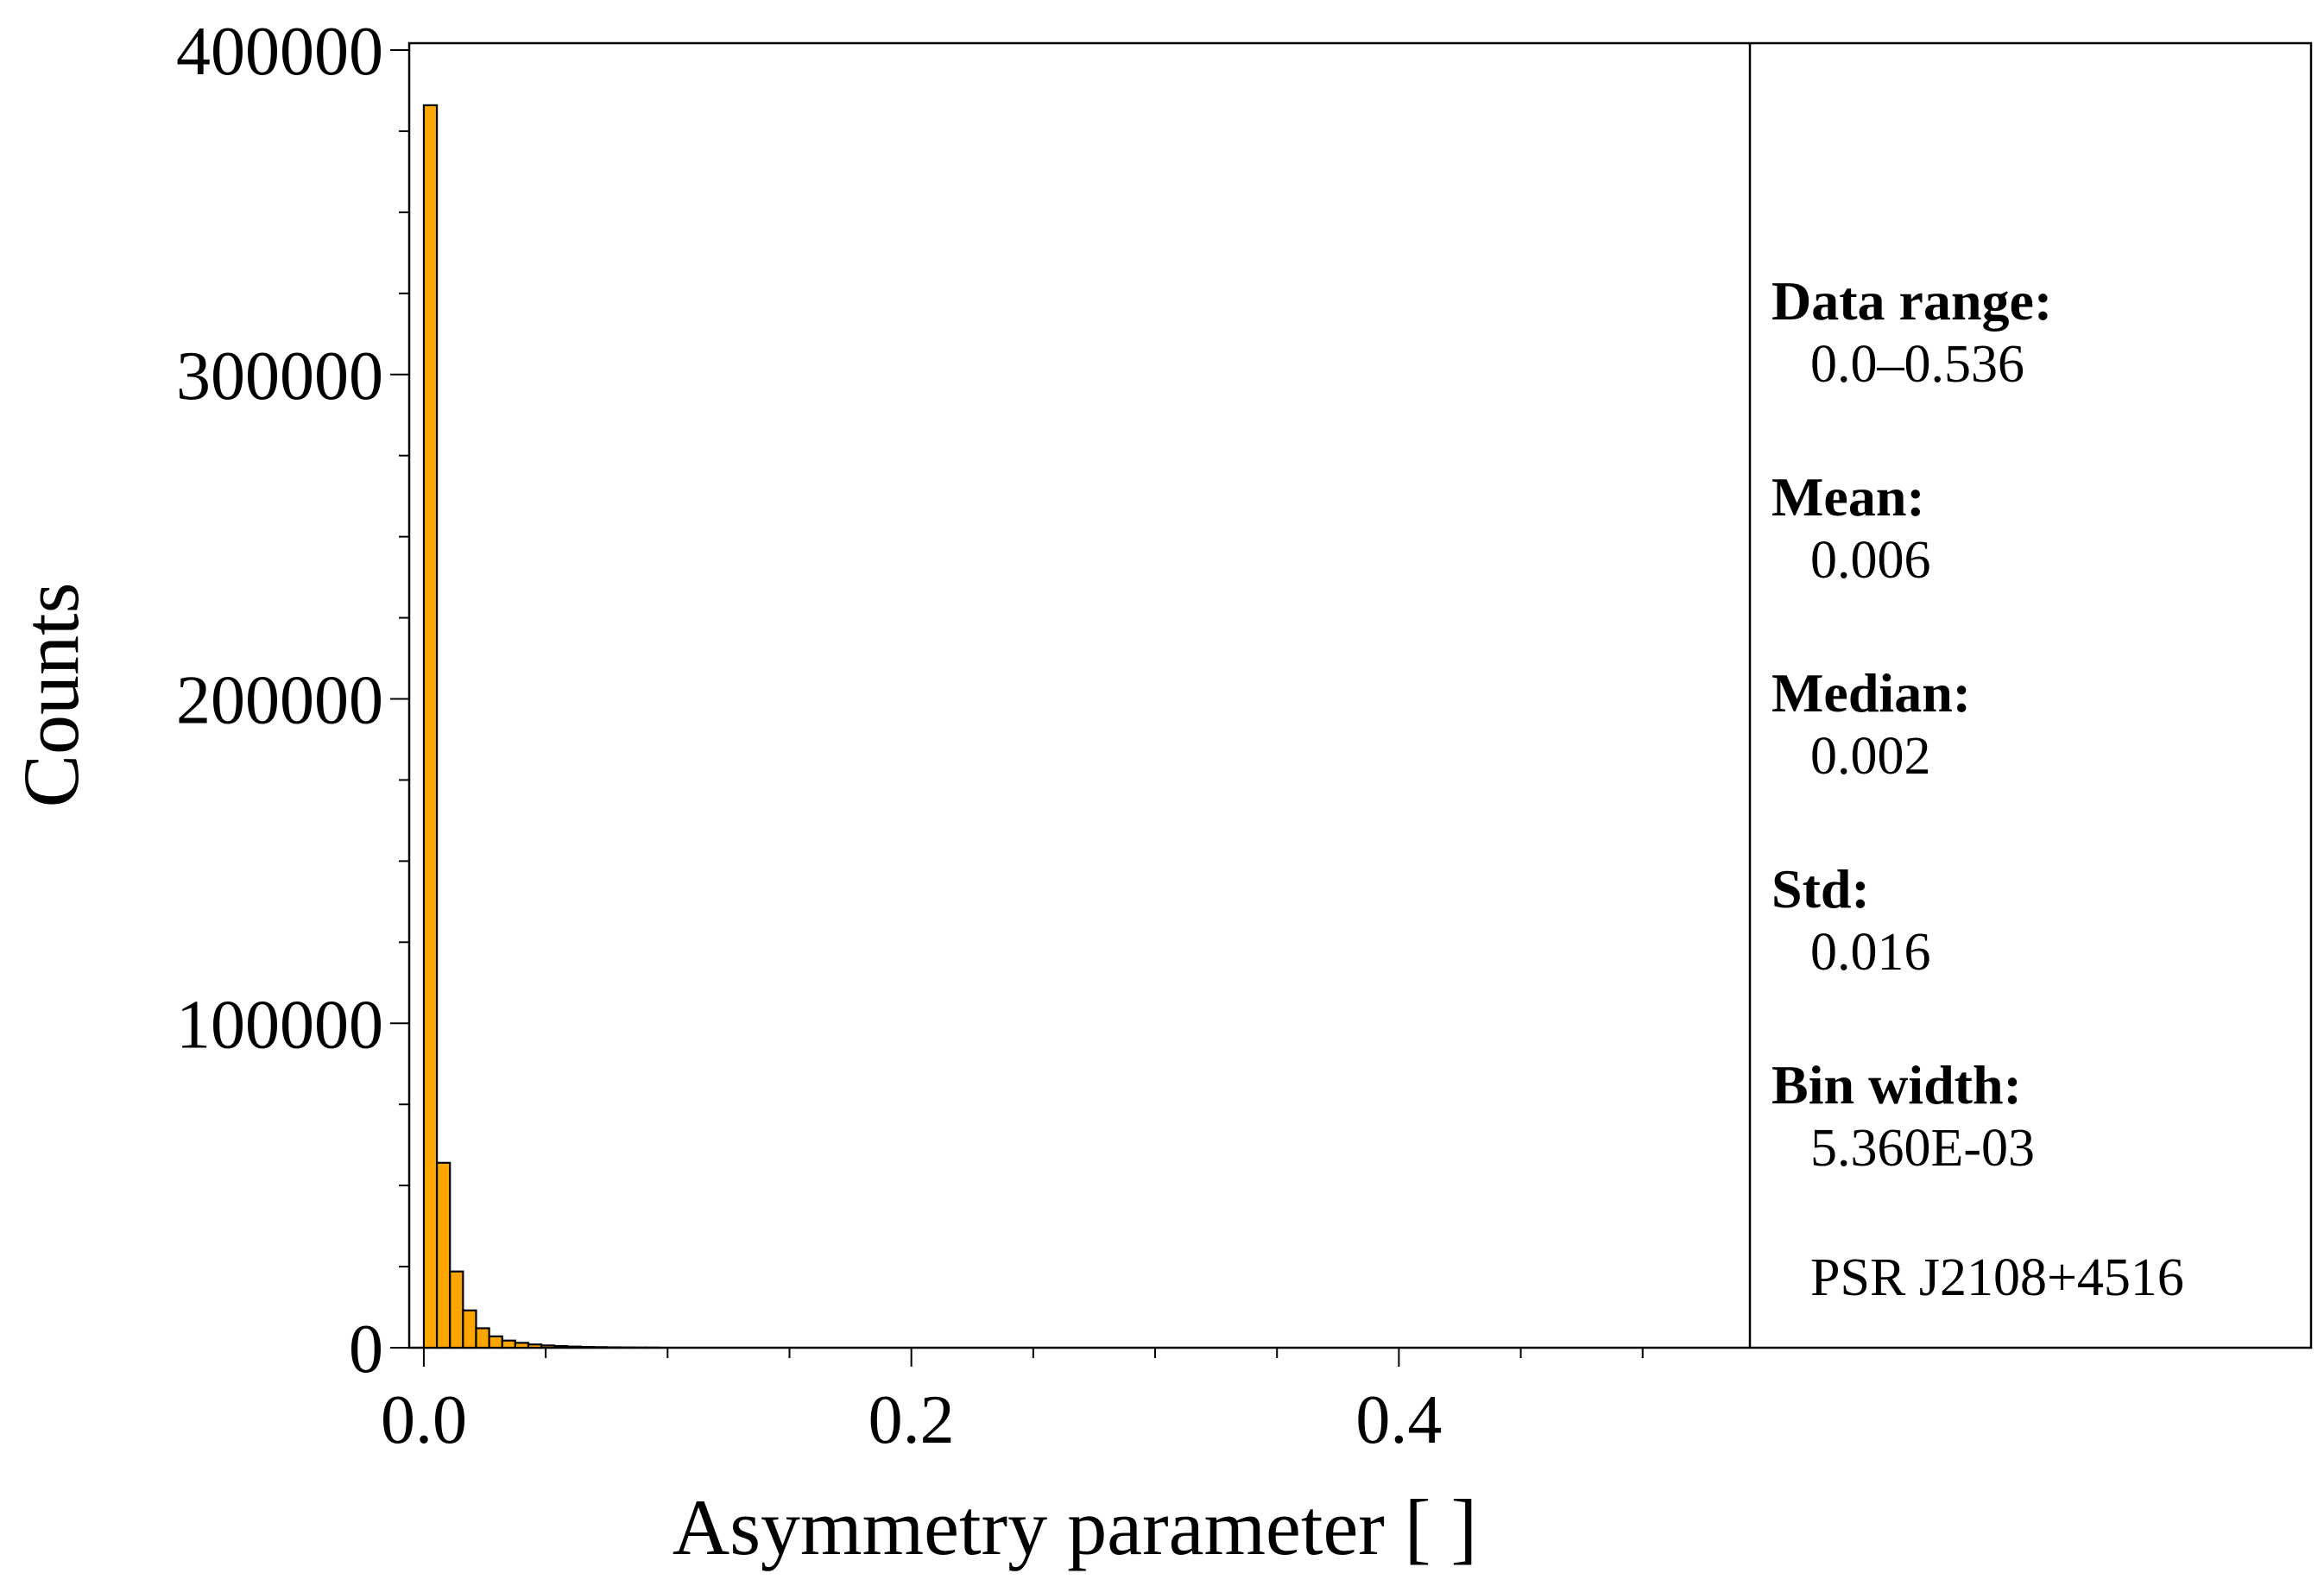  What do you see at coordinates (1821, 888) in the screenshot?
I see `std-label: Std:` at bounding box center [1821, 888].